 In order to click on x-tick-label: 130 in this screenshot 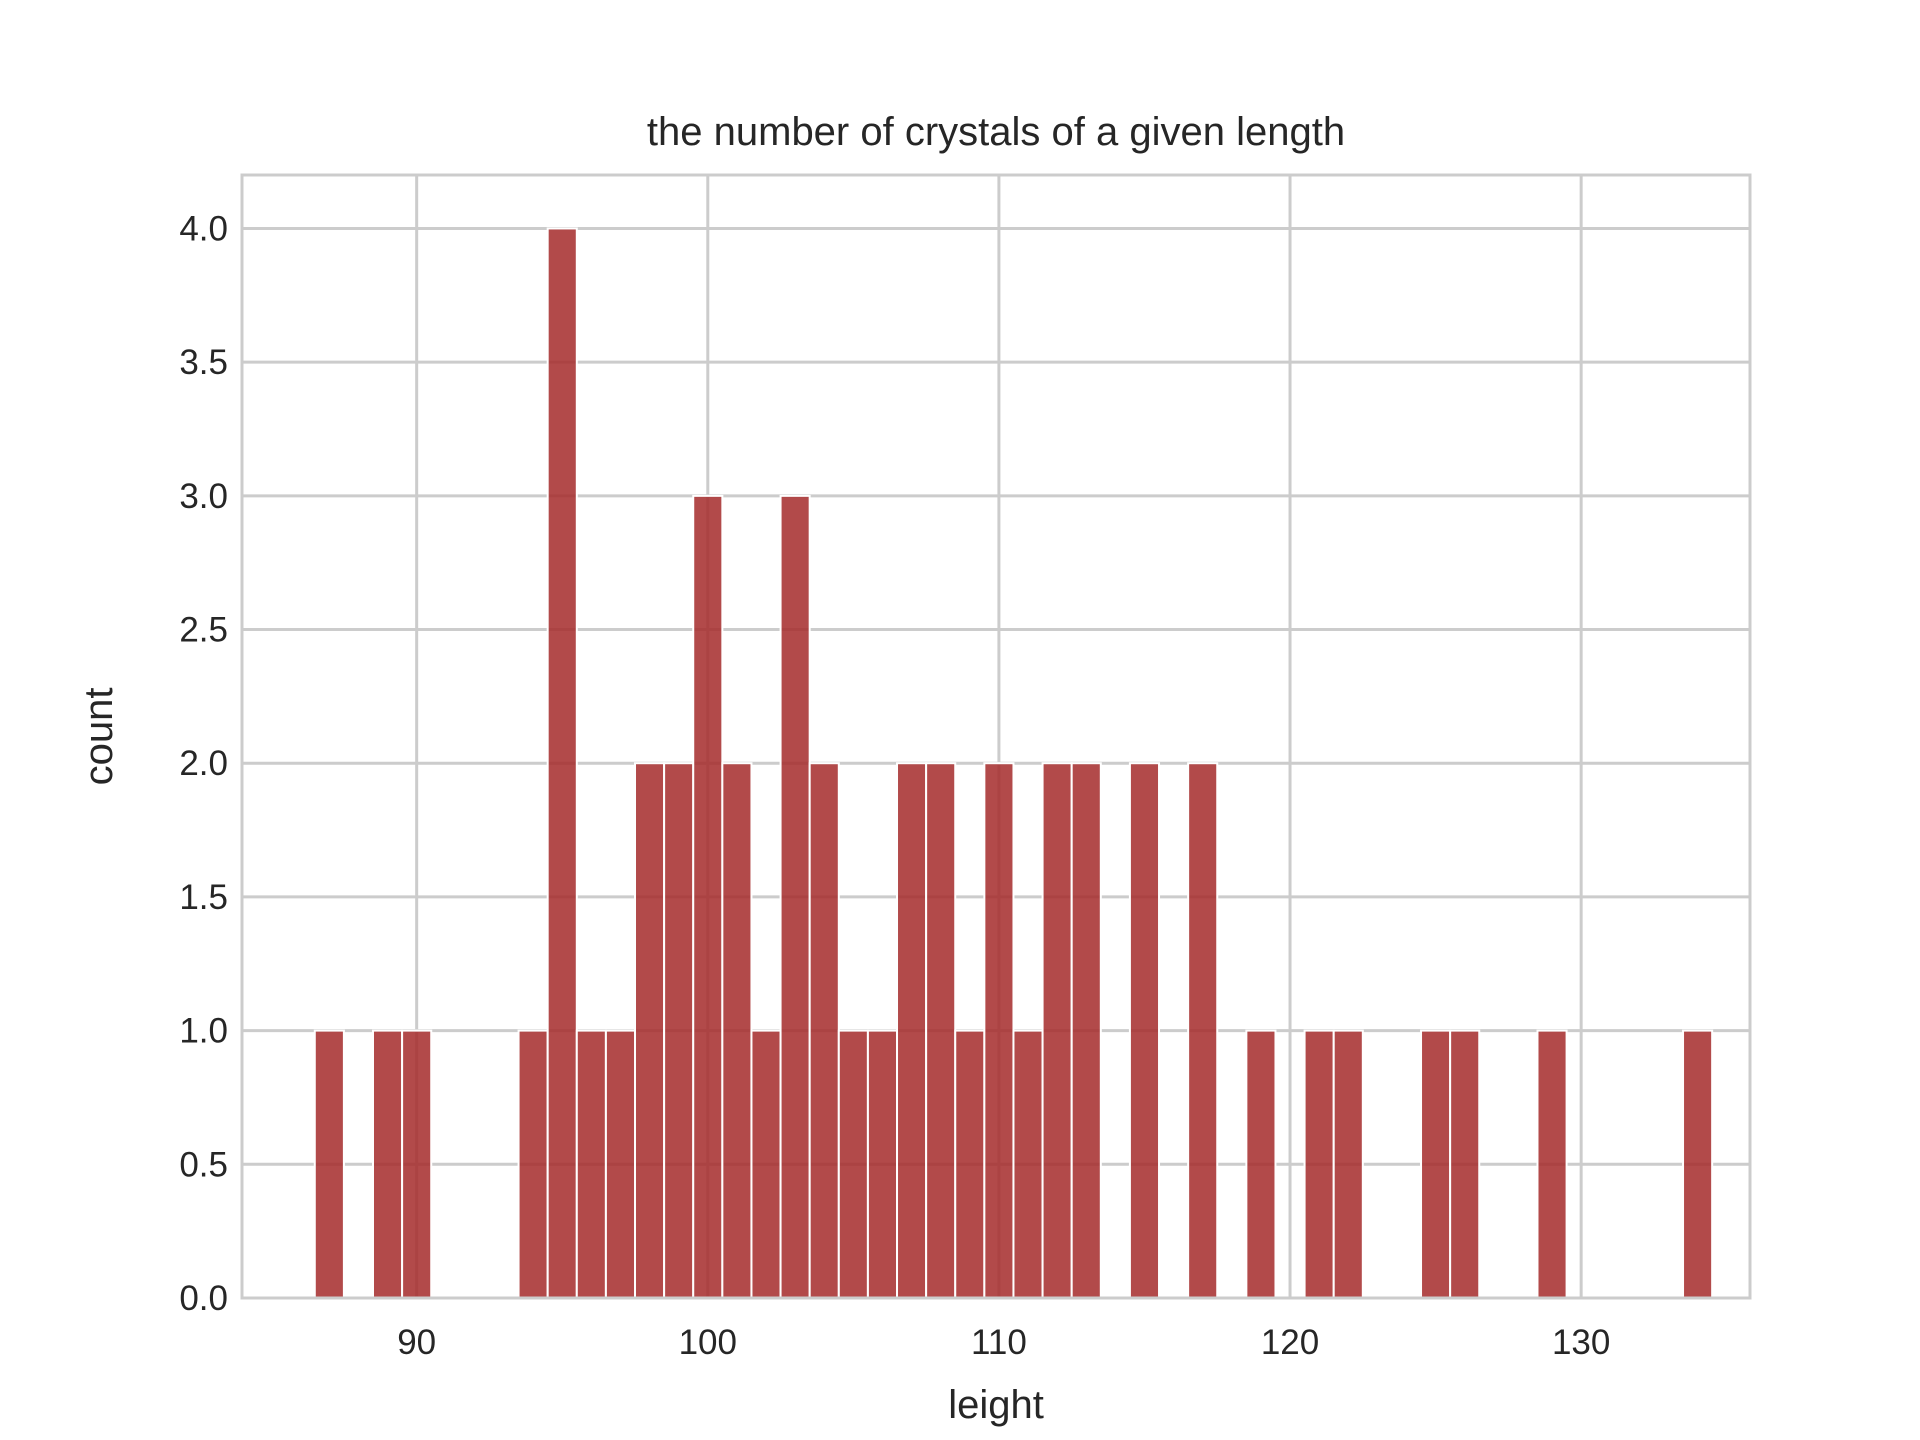, I will do `click(1581, 1342)`.